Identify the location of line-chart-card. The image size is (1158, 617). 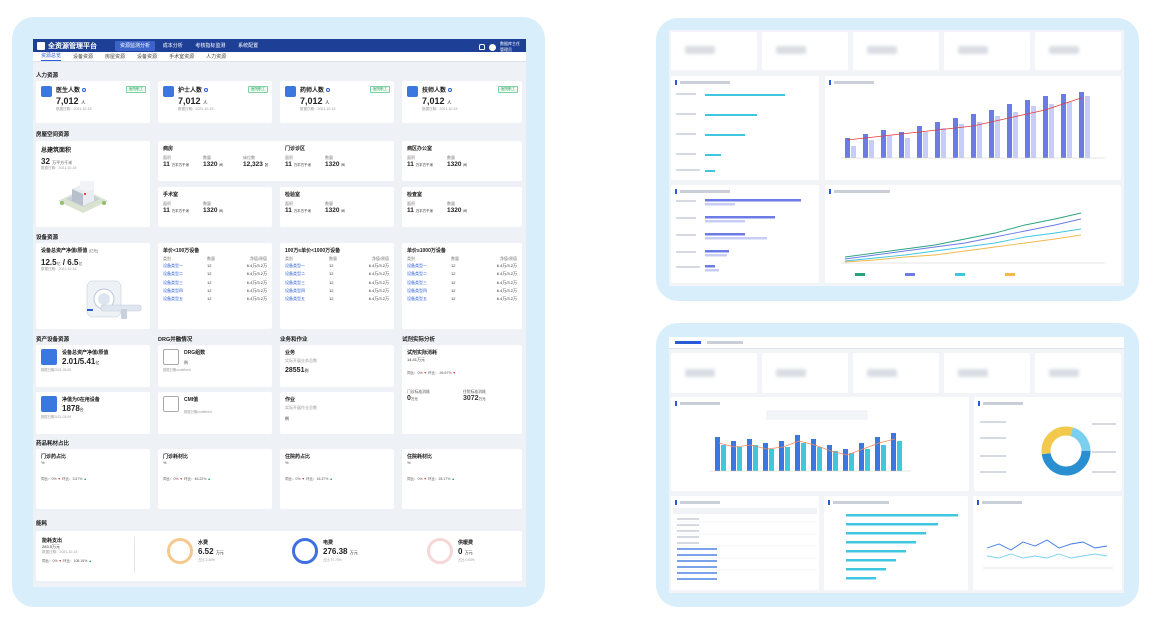
(973, 234).